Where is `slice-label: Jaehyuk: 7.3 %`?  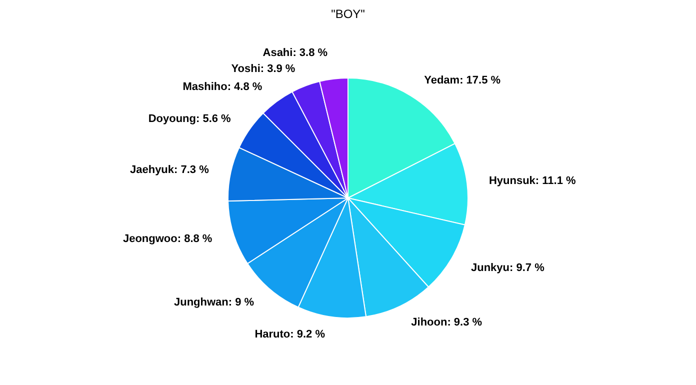 slice-label: Jaehyuk: 7.3 % is located at coordinates (170, 170).